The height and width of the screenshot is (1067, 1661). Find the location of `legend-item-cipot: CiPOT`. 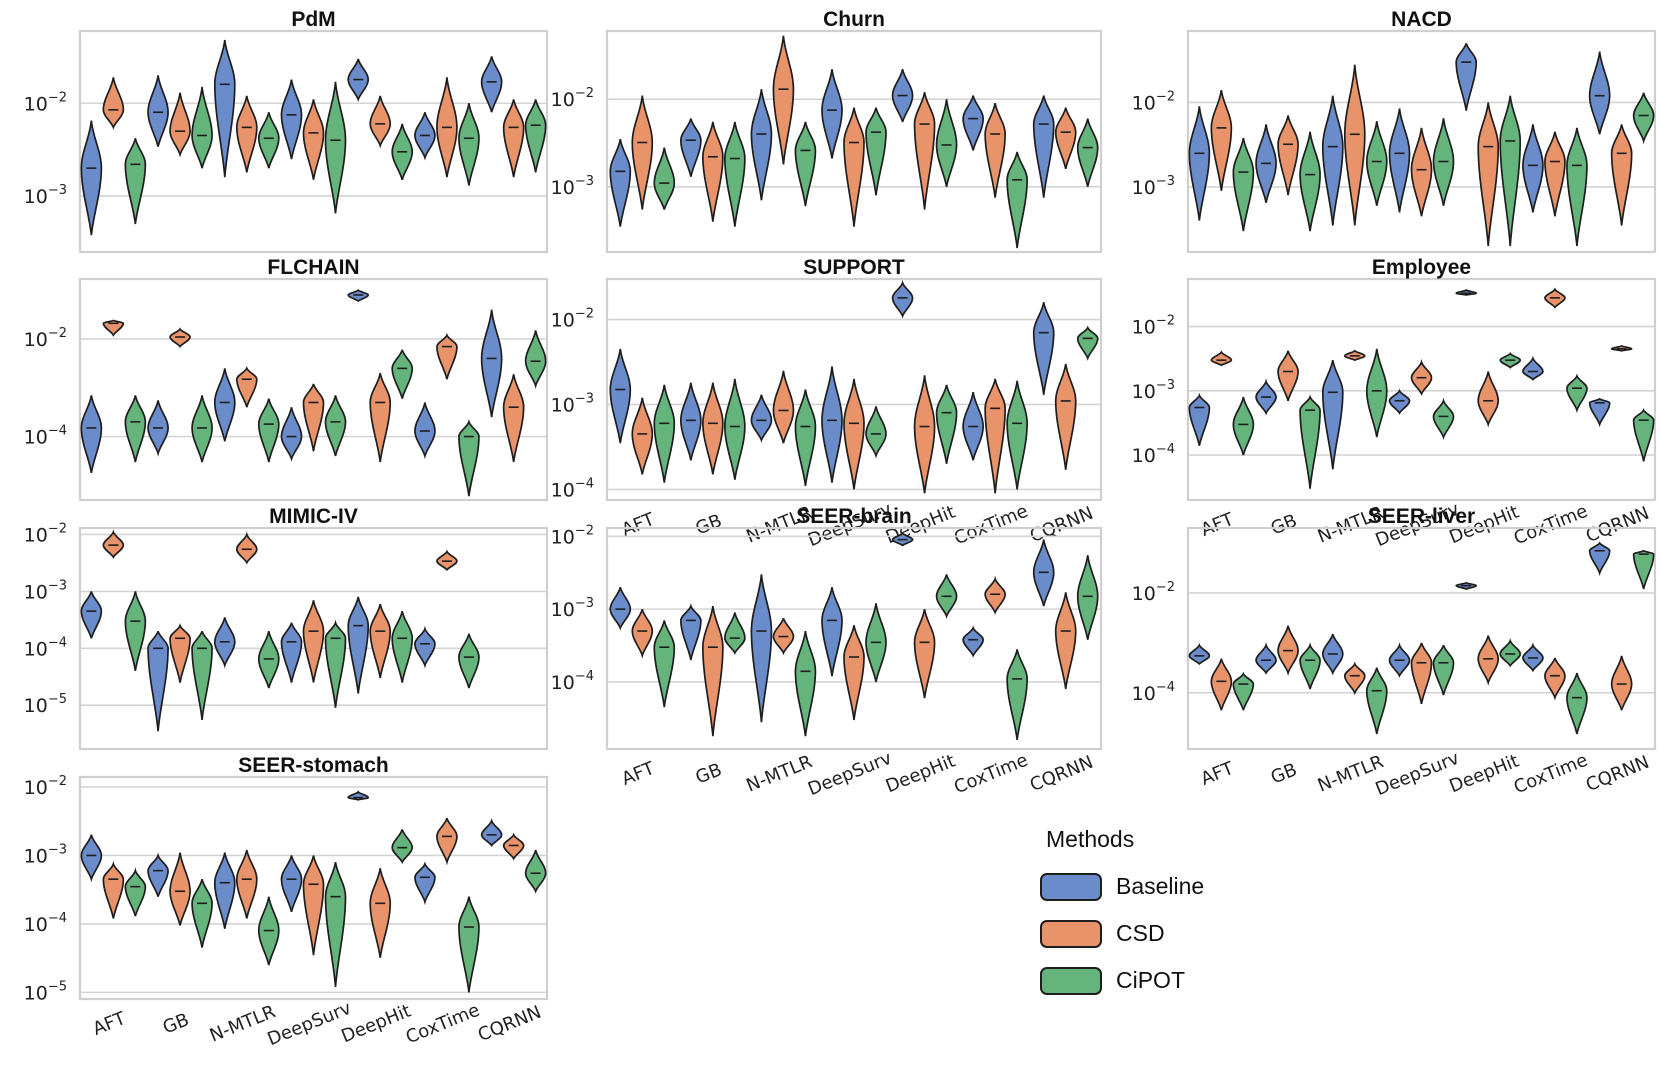

legend-item-cipot: CiPOT is located at coordinates (1160, 980).